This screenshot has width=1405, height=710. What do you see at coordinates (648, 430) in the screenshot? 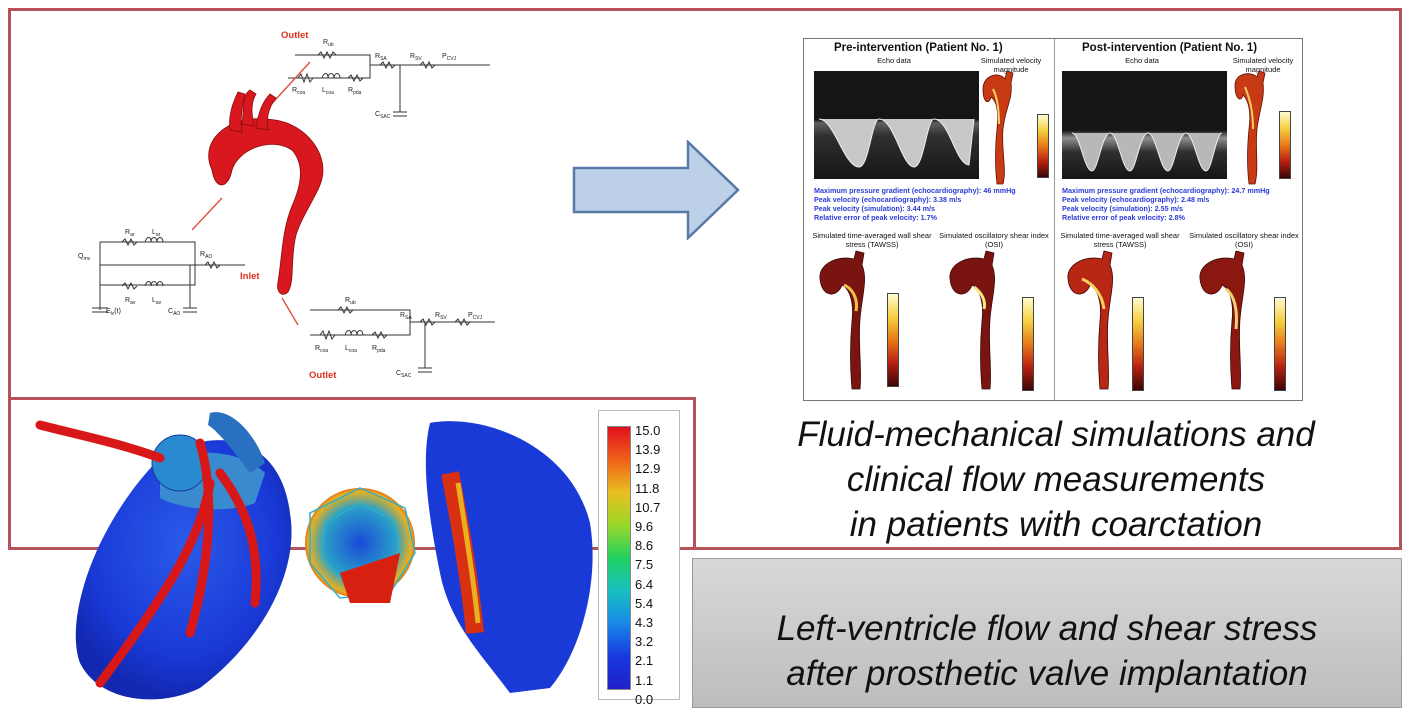
I see `legend-tick: 15.0` at bounding box center [648, 430].